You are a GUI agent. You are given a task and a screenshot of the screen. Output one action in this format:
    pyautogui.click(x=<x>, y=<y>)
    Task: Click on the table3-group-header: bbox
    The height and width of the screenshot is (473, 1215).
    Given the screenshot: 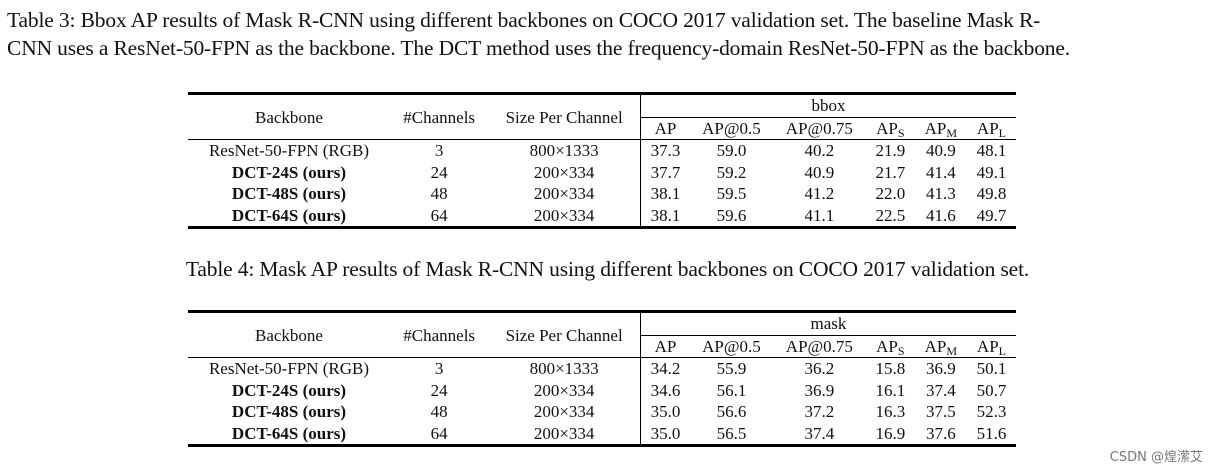 What is the action you would take?
    pyautogui.click(x=827, y=105)
    